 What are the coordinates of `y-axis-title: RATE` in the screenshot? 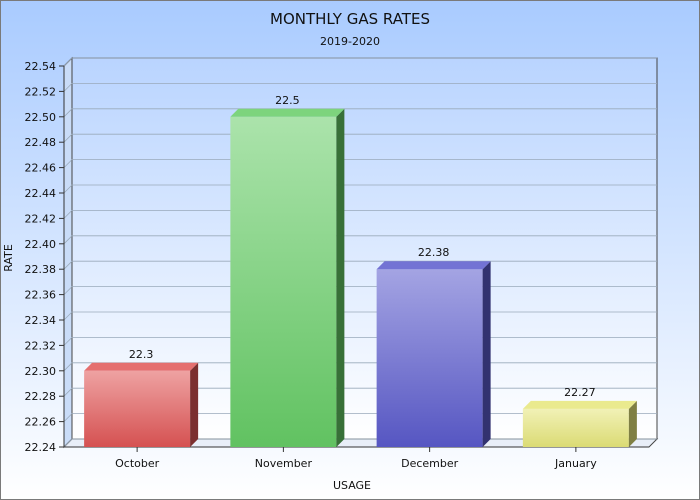 It's located at (8, 258).